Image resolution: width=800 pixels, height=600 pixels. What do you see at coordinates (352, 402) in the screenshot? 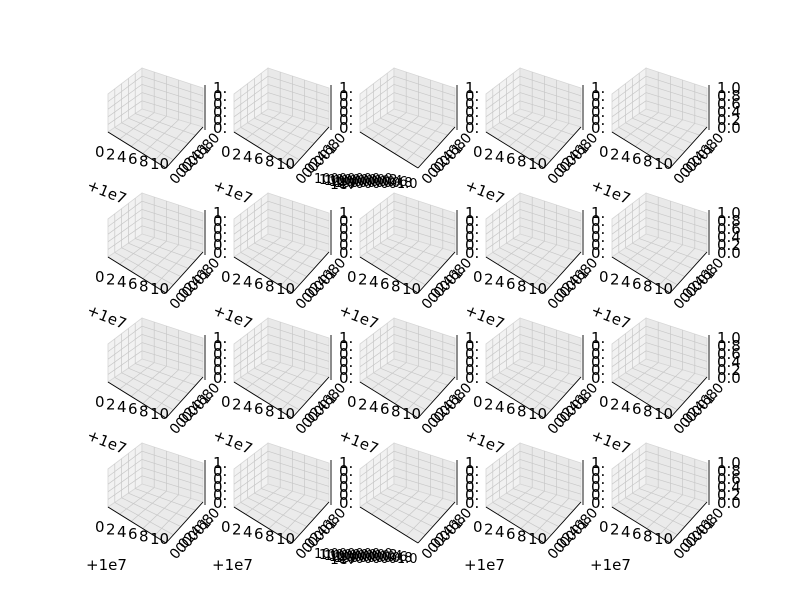
I see `x-tick-label: 0` at bounding box center [352, 402].